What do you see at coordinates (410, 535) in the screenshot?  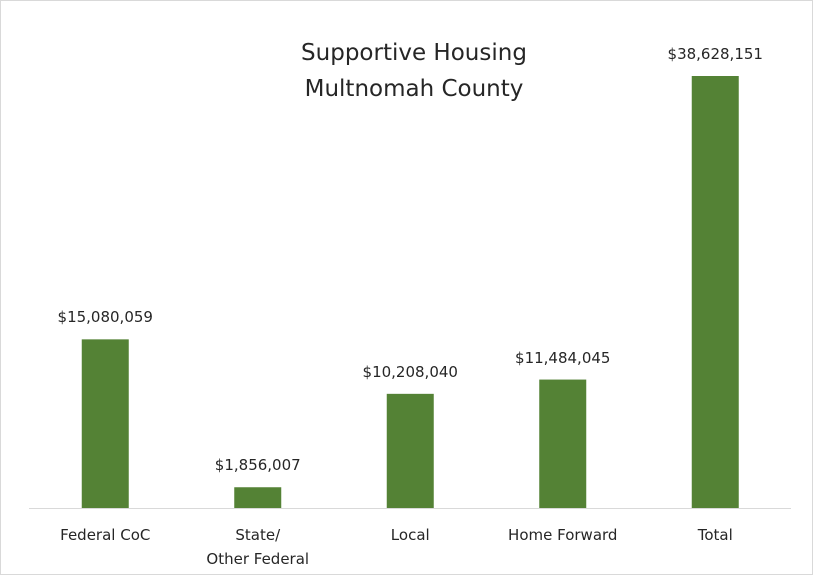 I see `x-tick-label: Local` at bounding box center [410, 535].